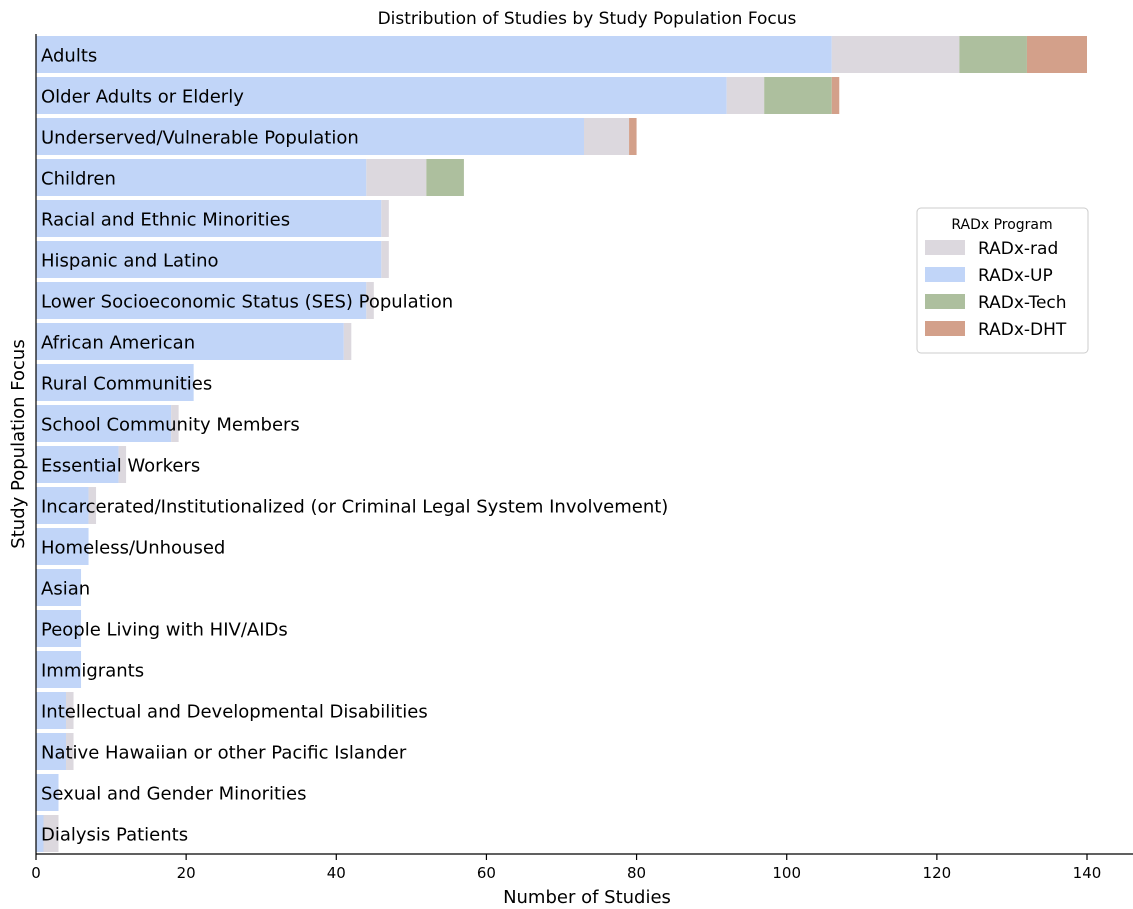  I want to click on x-ticks-layer: 0 20 40 60 80 100 120 140, so click(566, 868).